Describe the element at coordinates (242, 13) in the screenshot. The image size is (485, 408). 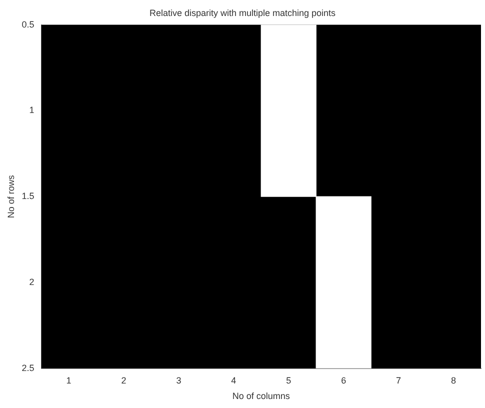
I see `chart-title: Relative disparity with multiple matching points` at that location.